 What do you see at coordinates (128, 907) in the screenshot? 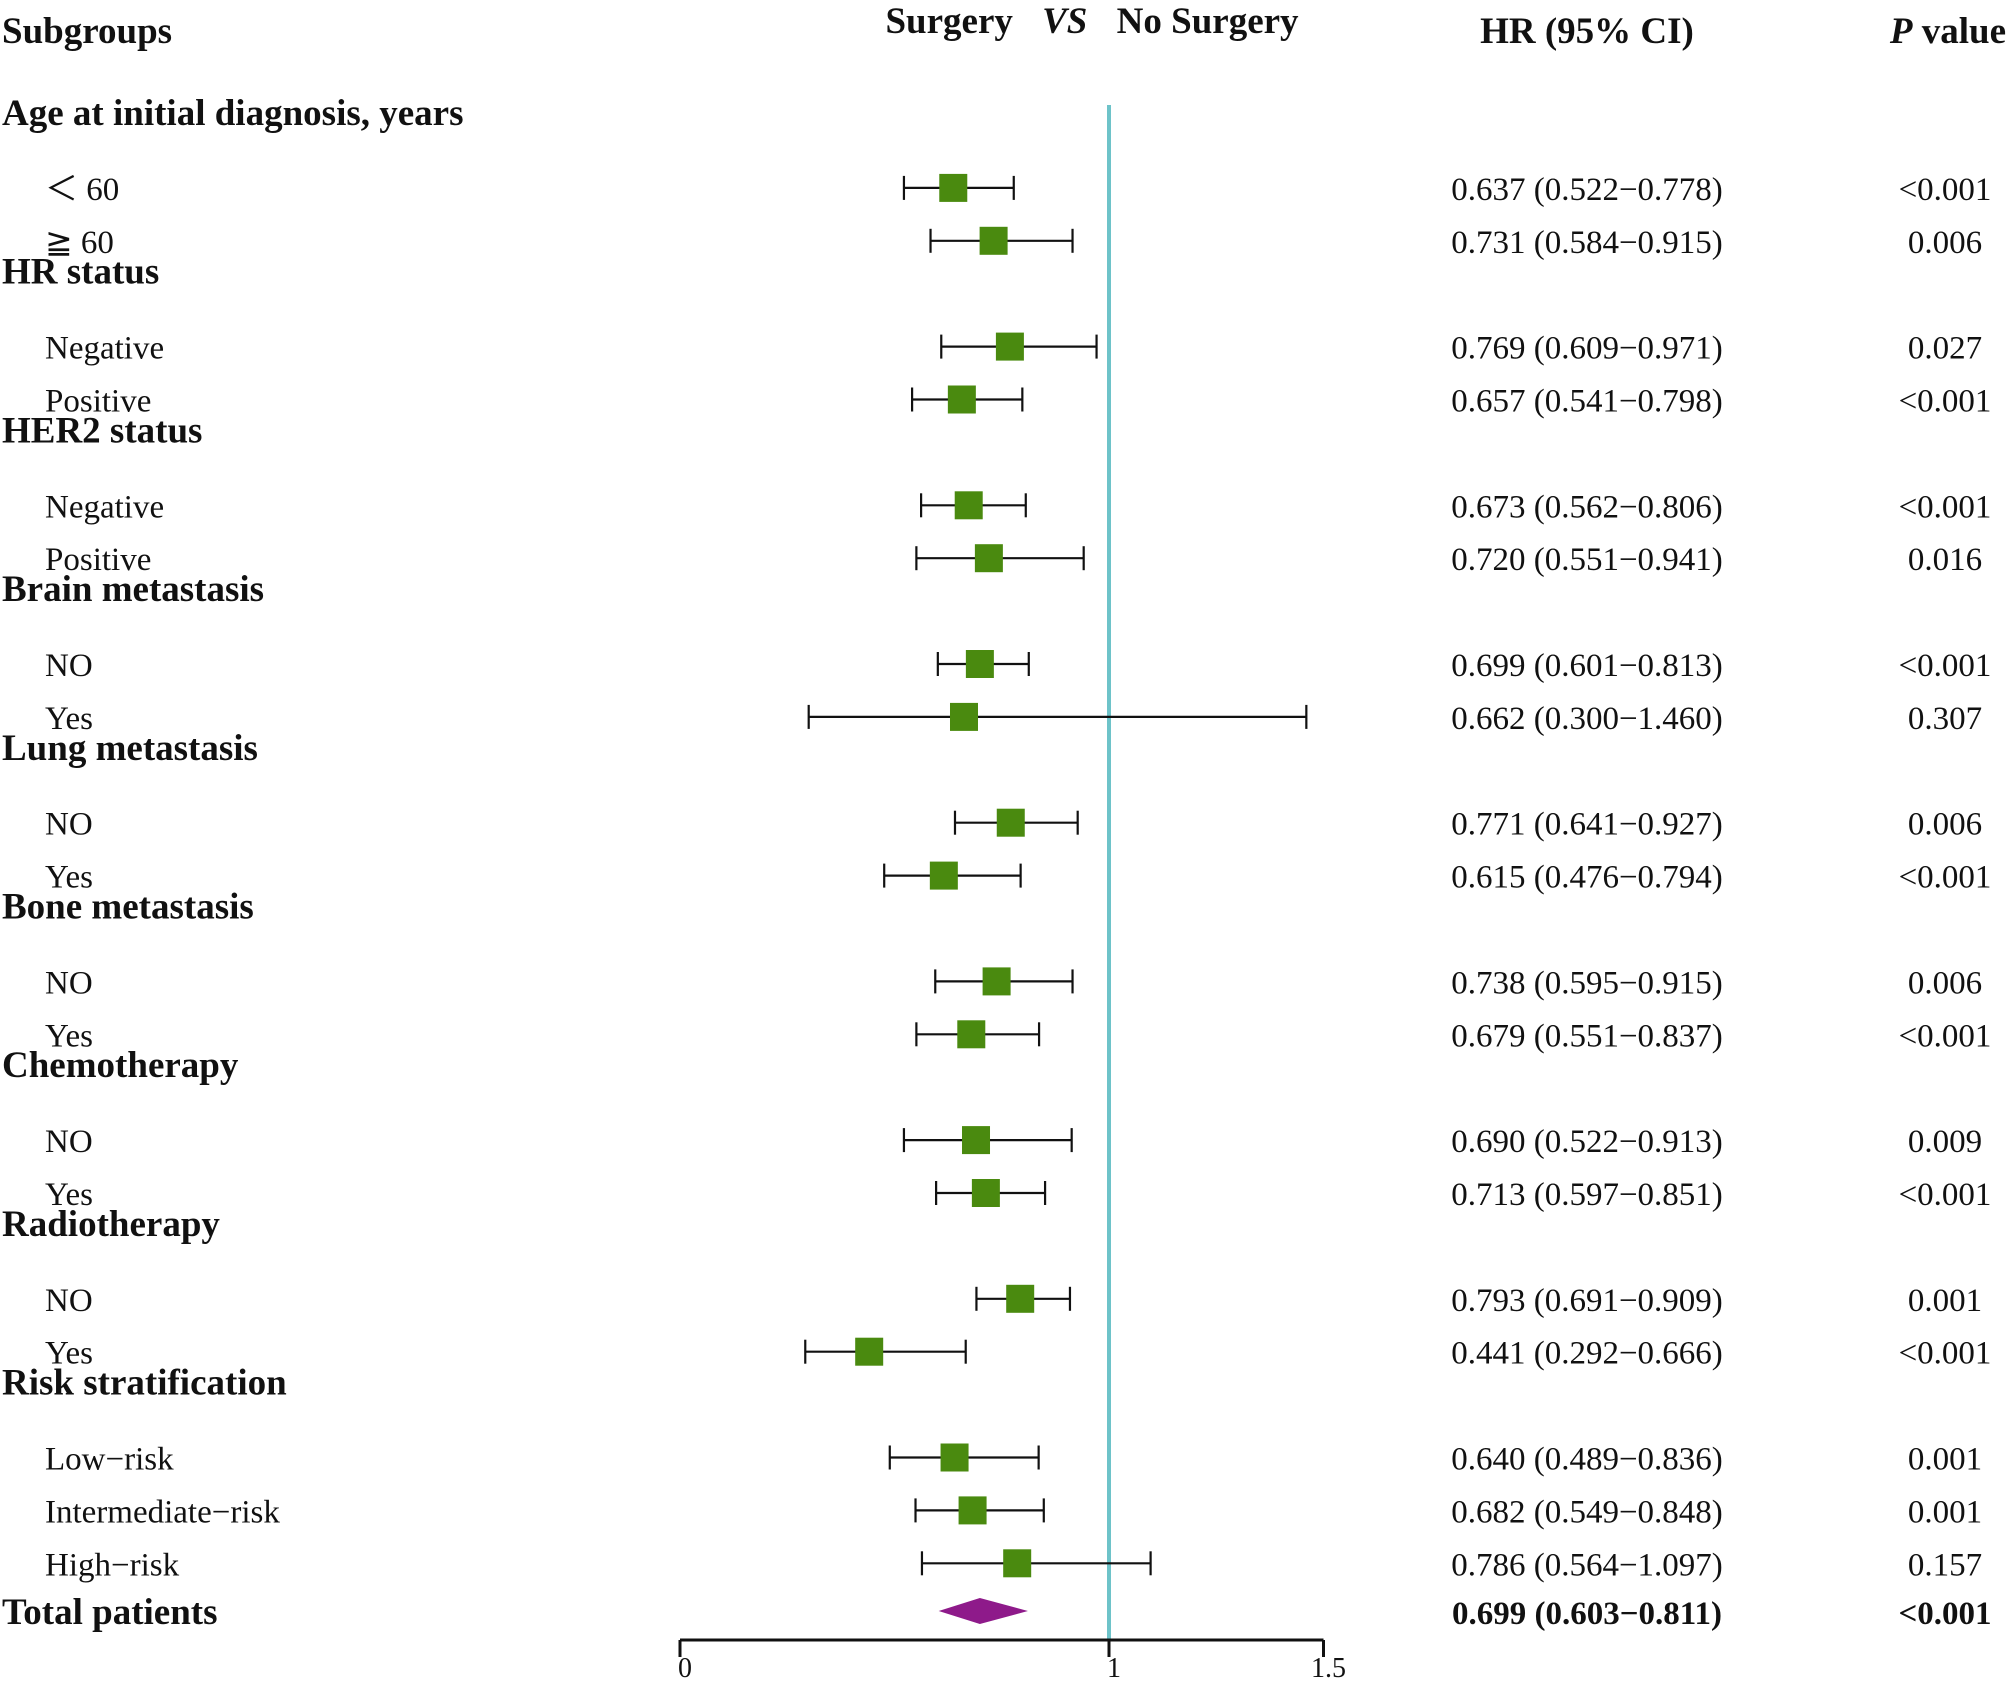
I see `group-heading: Bone metastasis` at bounding box center [128, 907].